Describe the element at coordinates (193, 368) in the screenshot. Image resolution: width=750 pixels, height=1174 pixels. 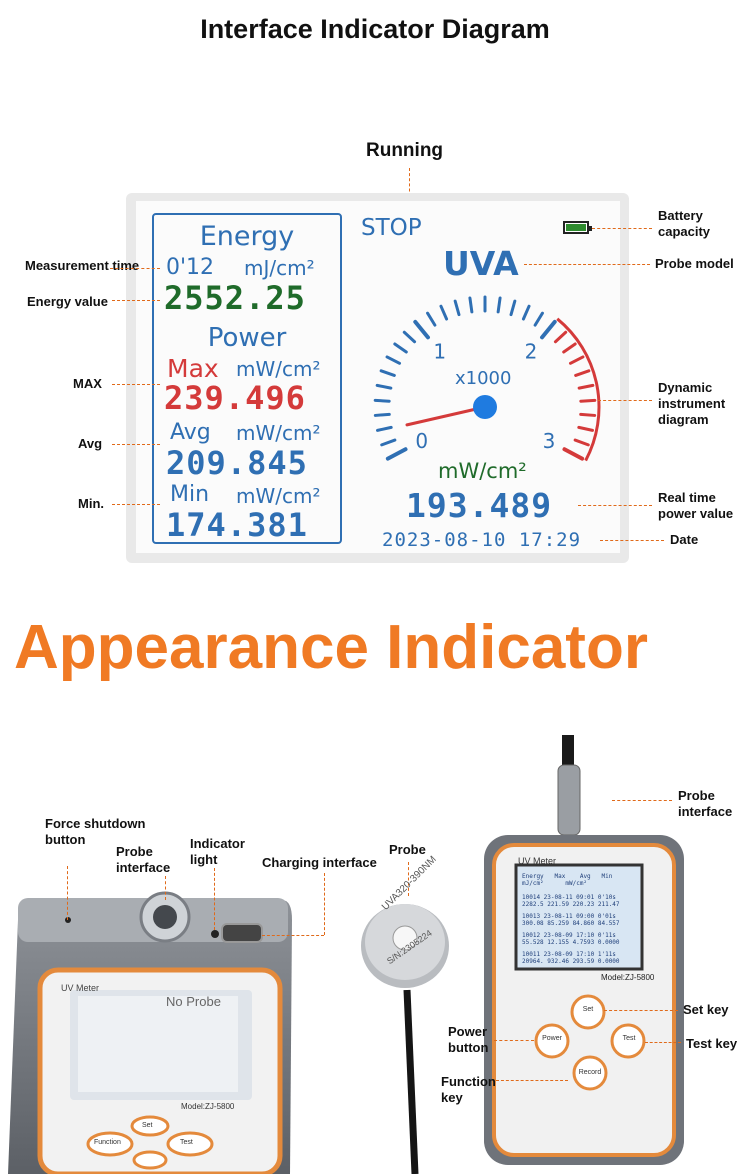
I see `max-label: Max` at that location.